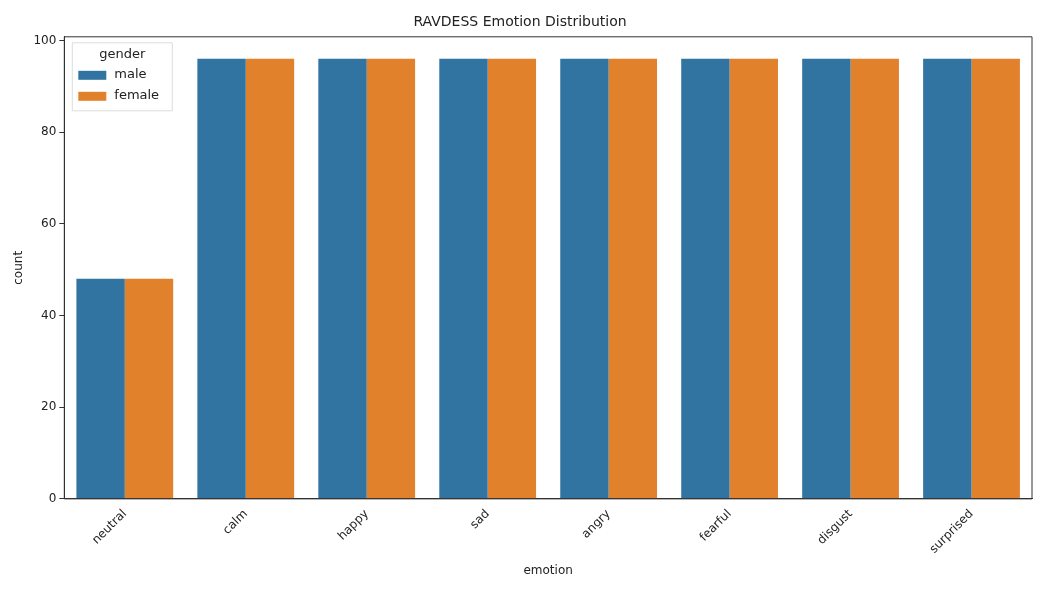 Image resolution: width=1044 pixels, height=590 pixels. Describe the element at coordinates (548, 569) in the screenshot. I see `x-axis-title: emotion` at that location.